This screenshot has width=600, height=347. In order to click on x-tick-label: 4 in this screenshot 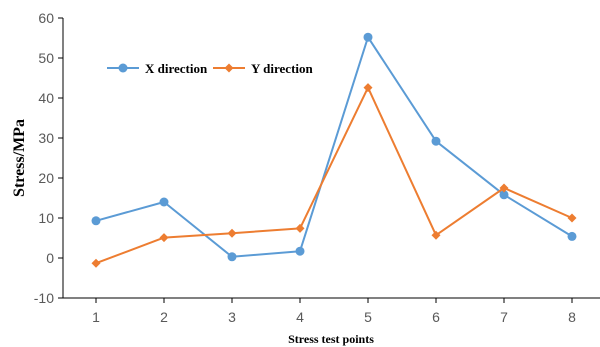, I will do `click(300, 317)`.